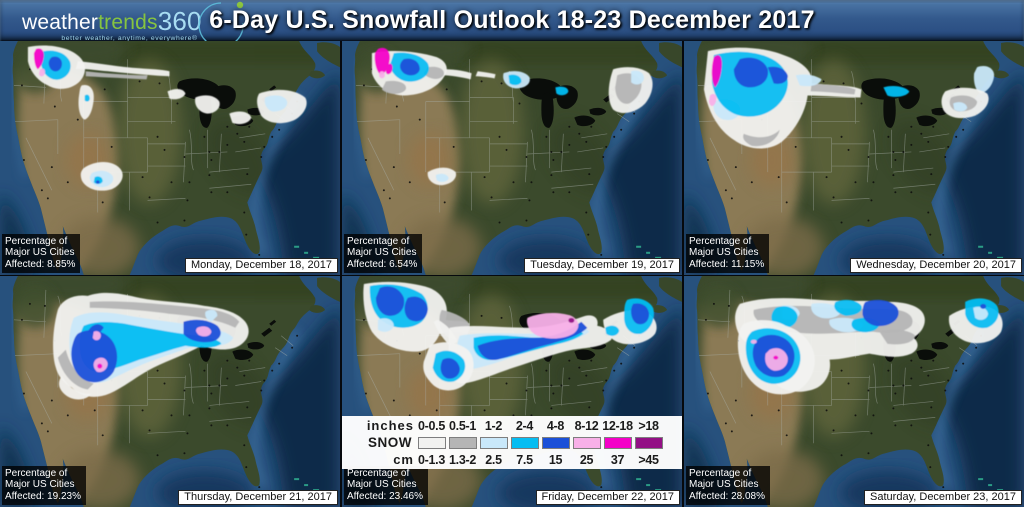  Describe the element at coordinates (648, 425) in the screenshot. I see `legend-inches-value: >18` at that location.